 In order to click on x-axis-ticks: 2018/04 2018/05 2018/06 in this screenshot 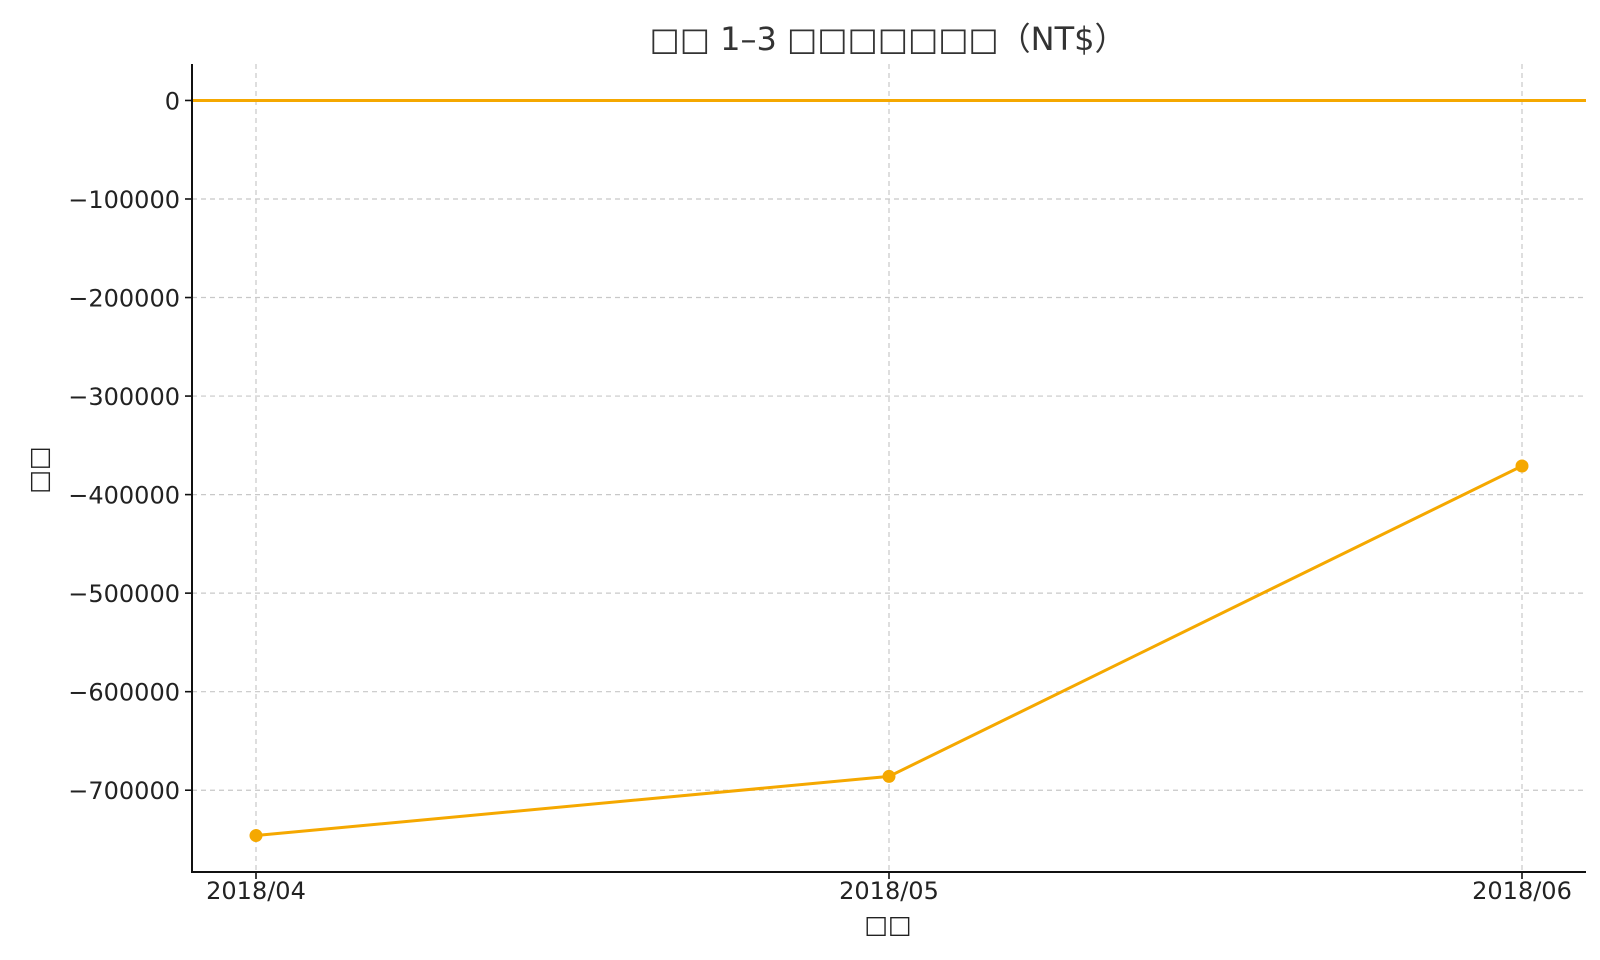, I will do `click(889, 888)`.